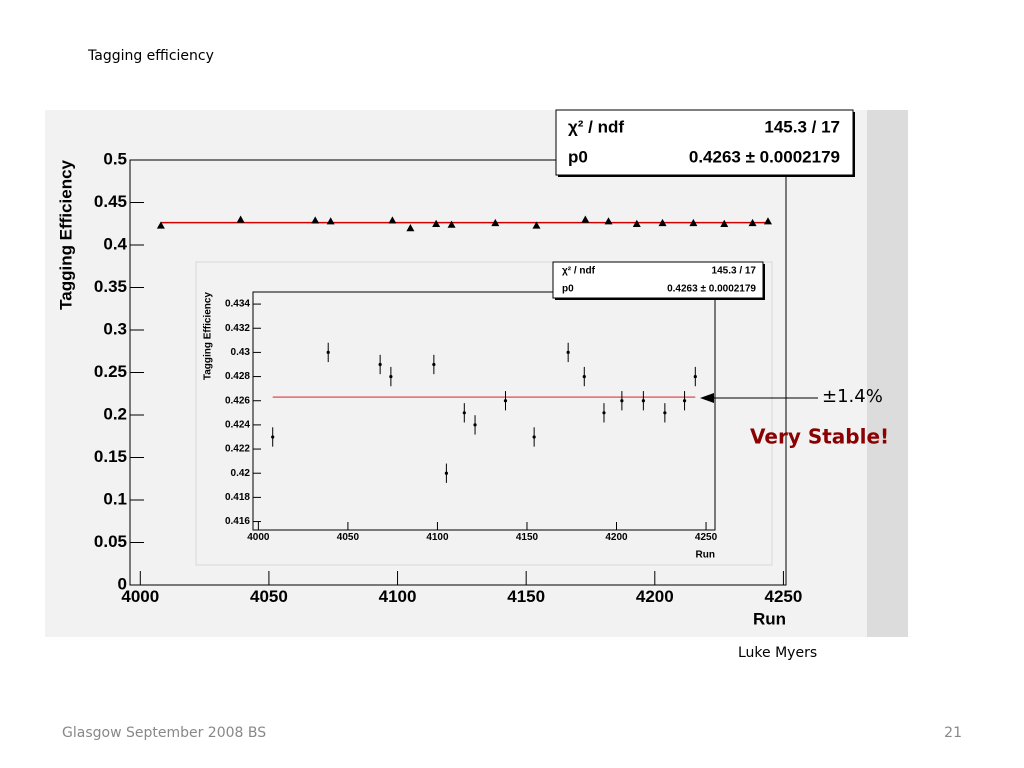  What do you see at coordinates (237, 376) in the screenshot?
I see `y-tick-label: 0.428` at bounding box center [237, 376].